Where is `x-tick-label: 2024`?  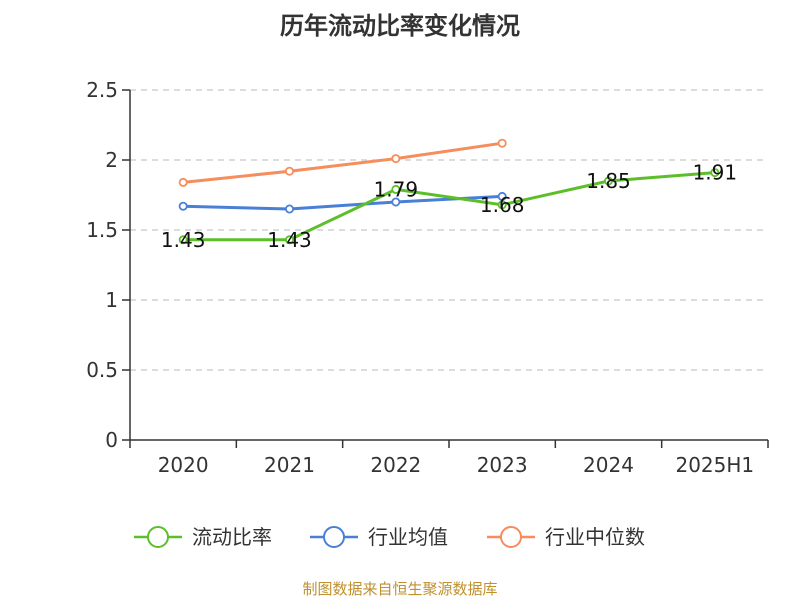 x-tick-label: 2024 is located at coordinates (608, 465).